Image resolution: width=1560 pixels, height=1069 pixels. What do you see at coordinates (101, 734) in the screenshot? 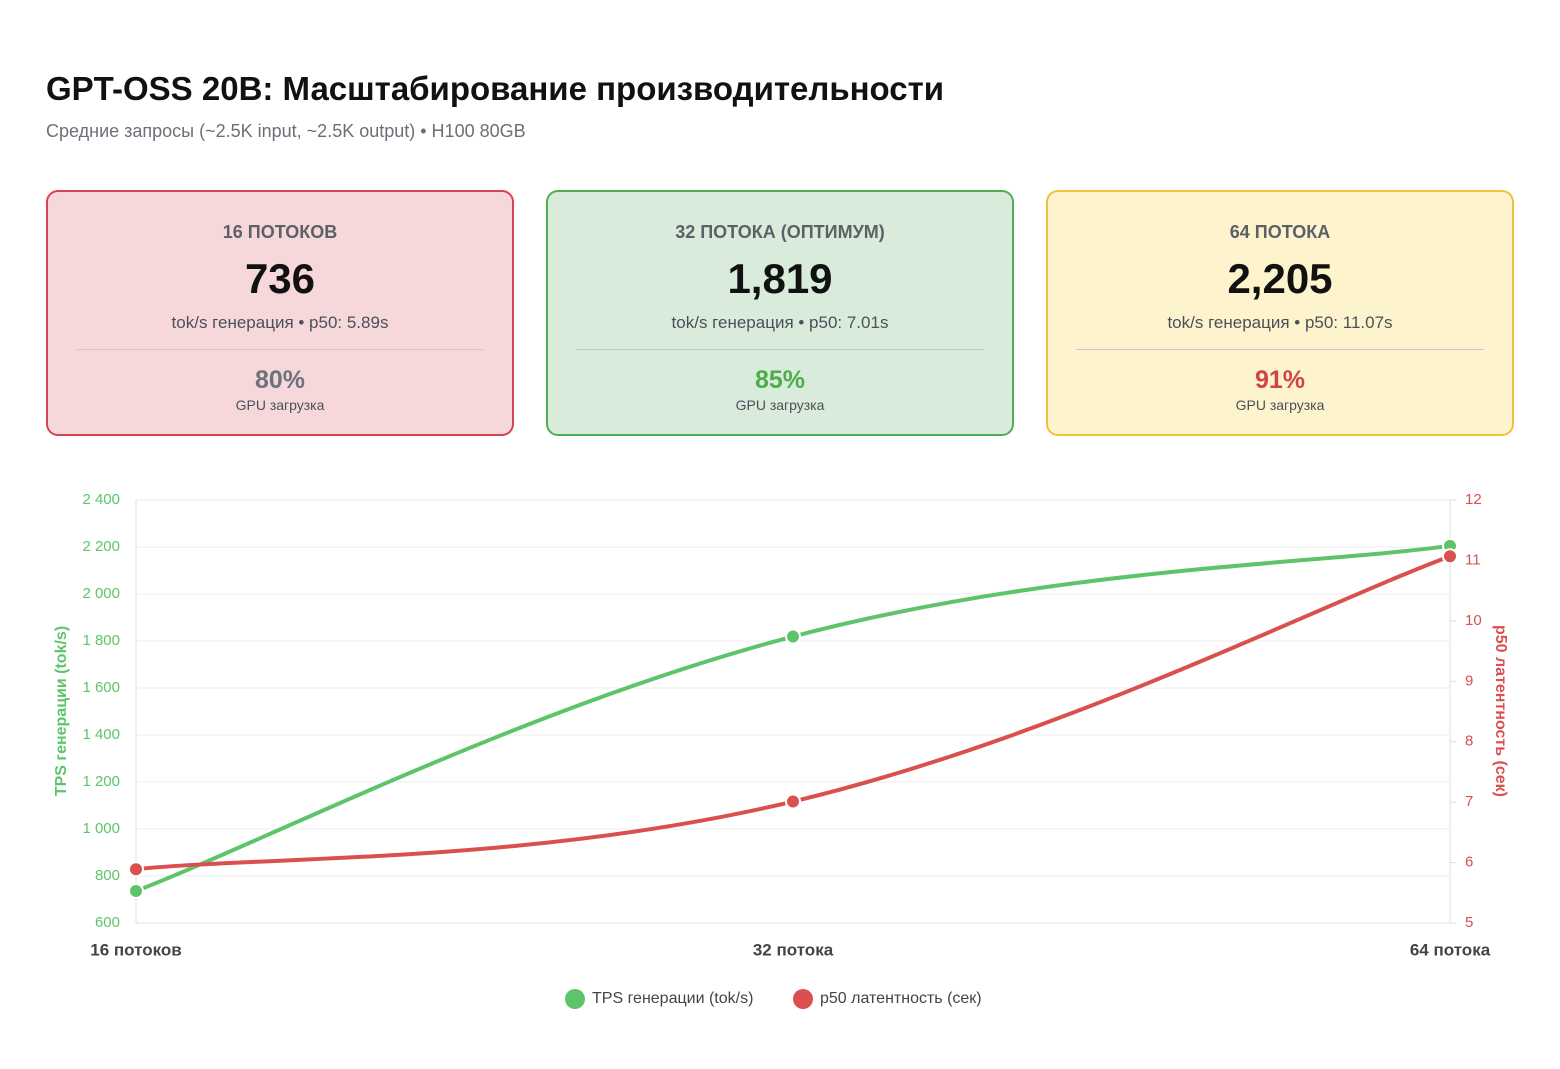
I see `y-tick-label: 1 400` at bounding box center [101, 734].